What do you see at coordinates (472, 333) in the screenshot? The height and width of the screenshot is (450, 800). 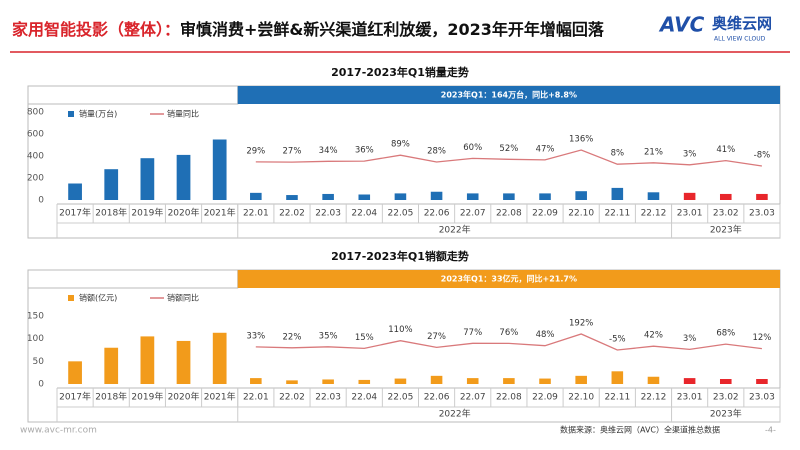 I see `data-label: 77%` at bounding box center [472, 333].